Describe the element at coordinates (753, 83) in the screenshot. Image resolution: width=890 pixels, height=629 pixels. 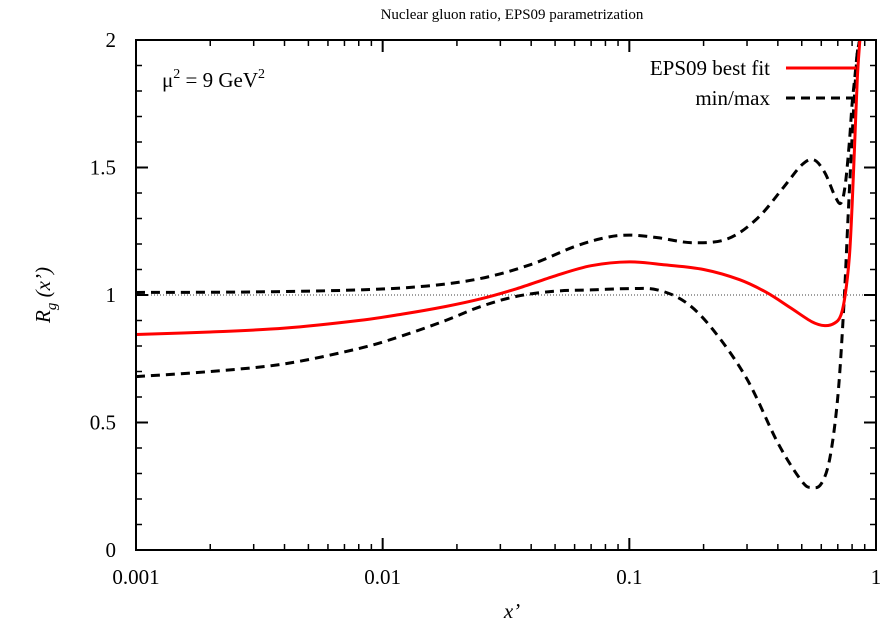
I see `legend: EPS09 best fit min/max` at that location.